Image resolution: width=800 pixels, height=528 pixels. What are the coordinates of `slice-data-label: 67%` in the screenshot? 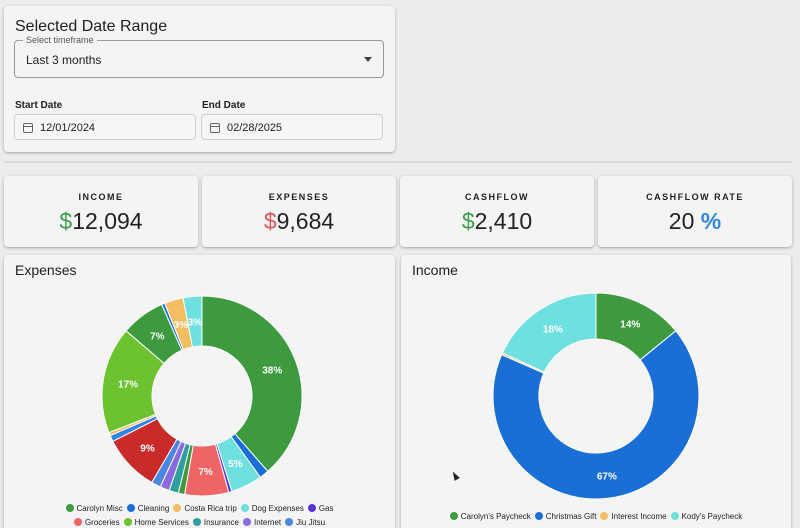 It's located at (607, 476).